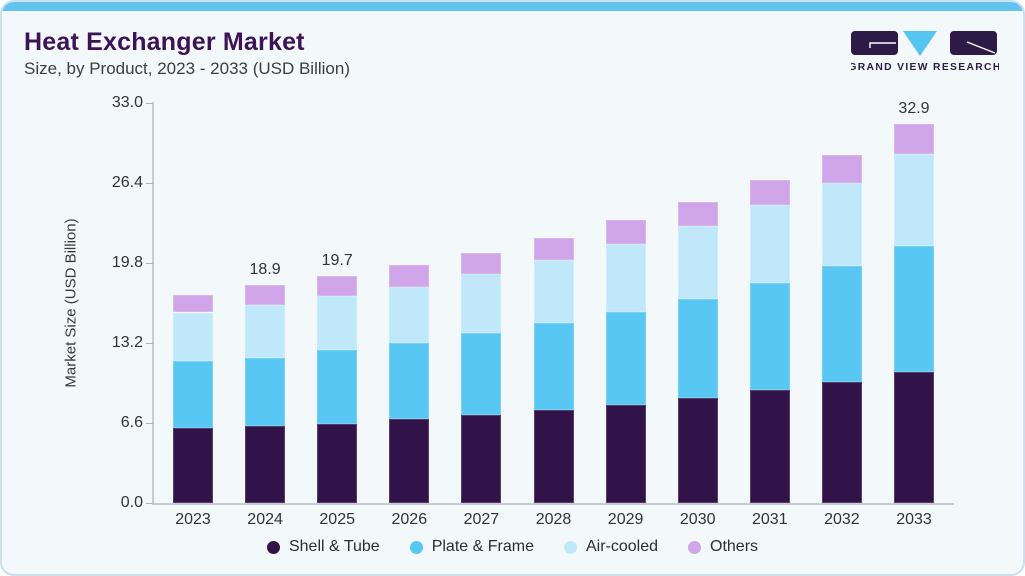  Describe the element at coordinates (131, 422) in the screenshot. I see `y-tick-label: 6.6` at that location.